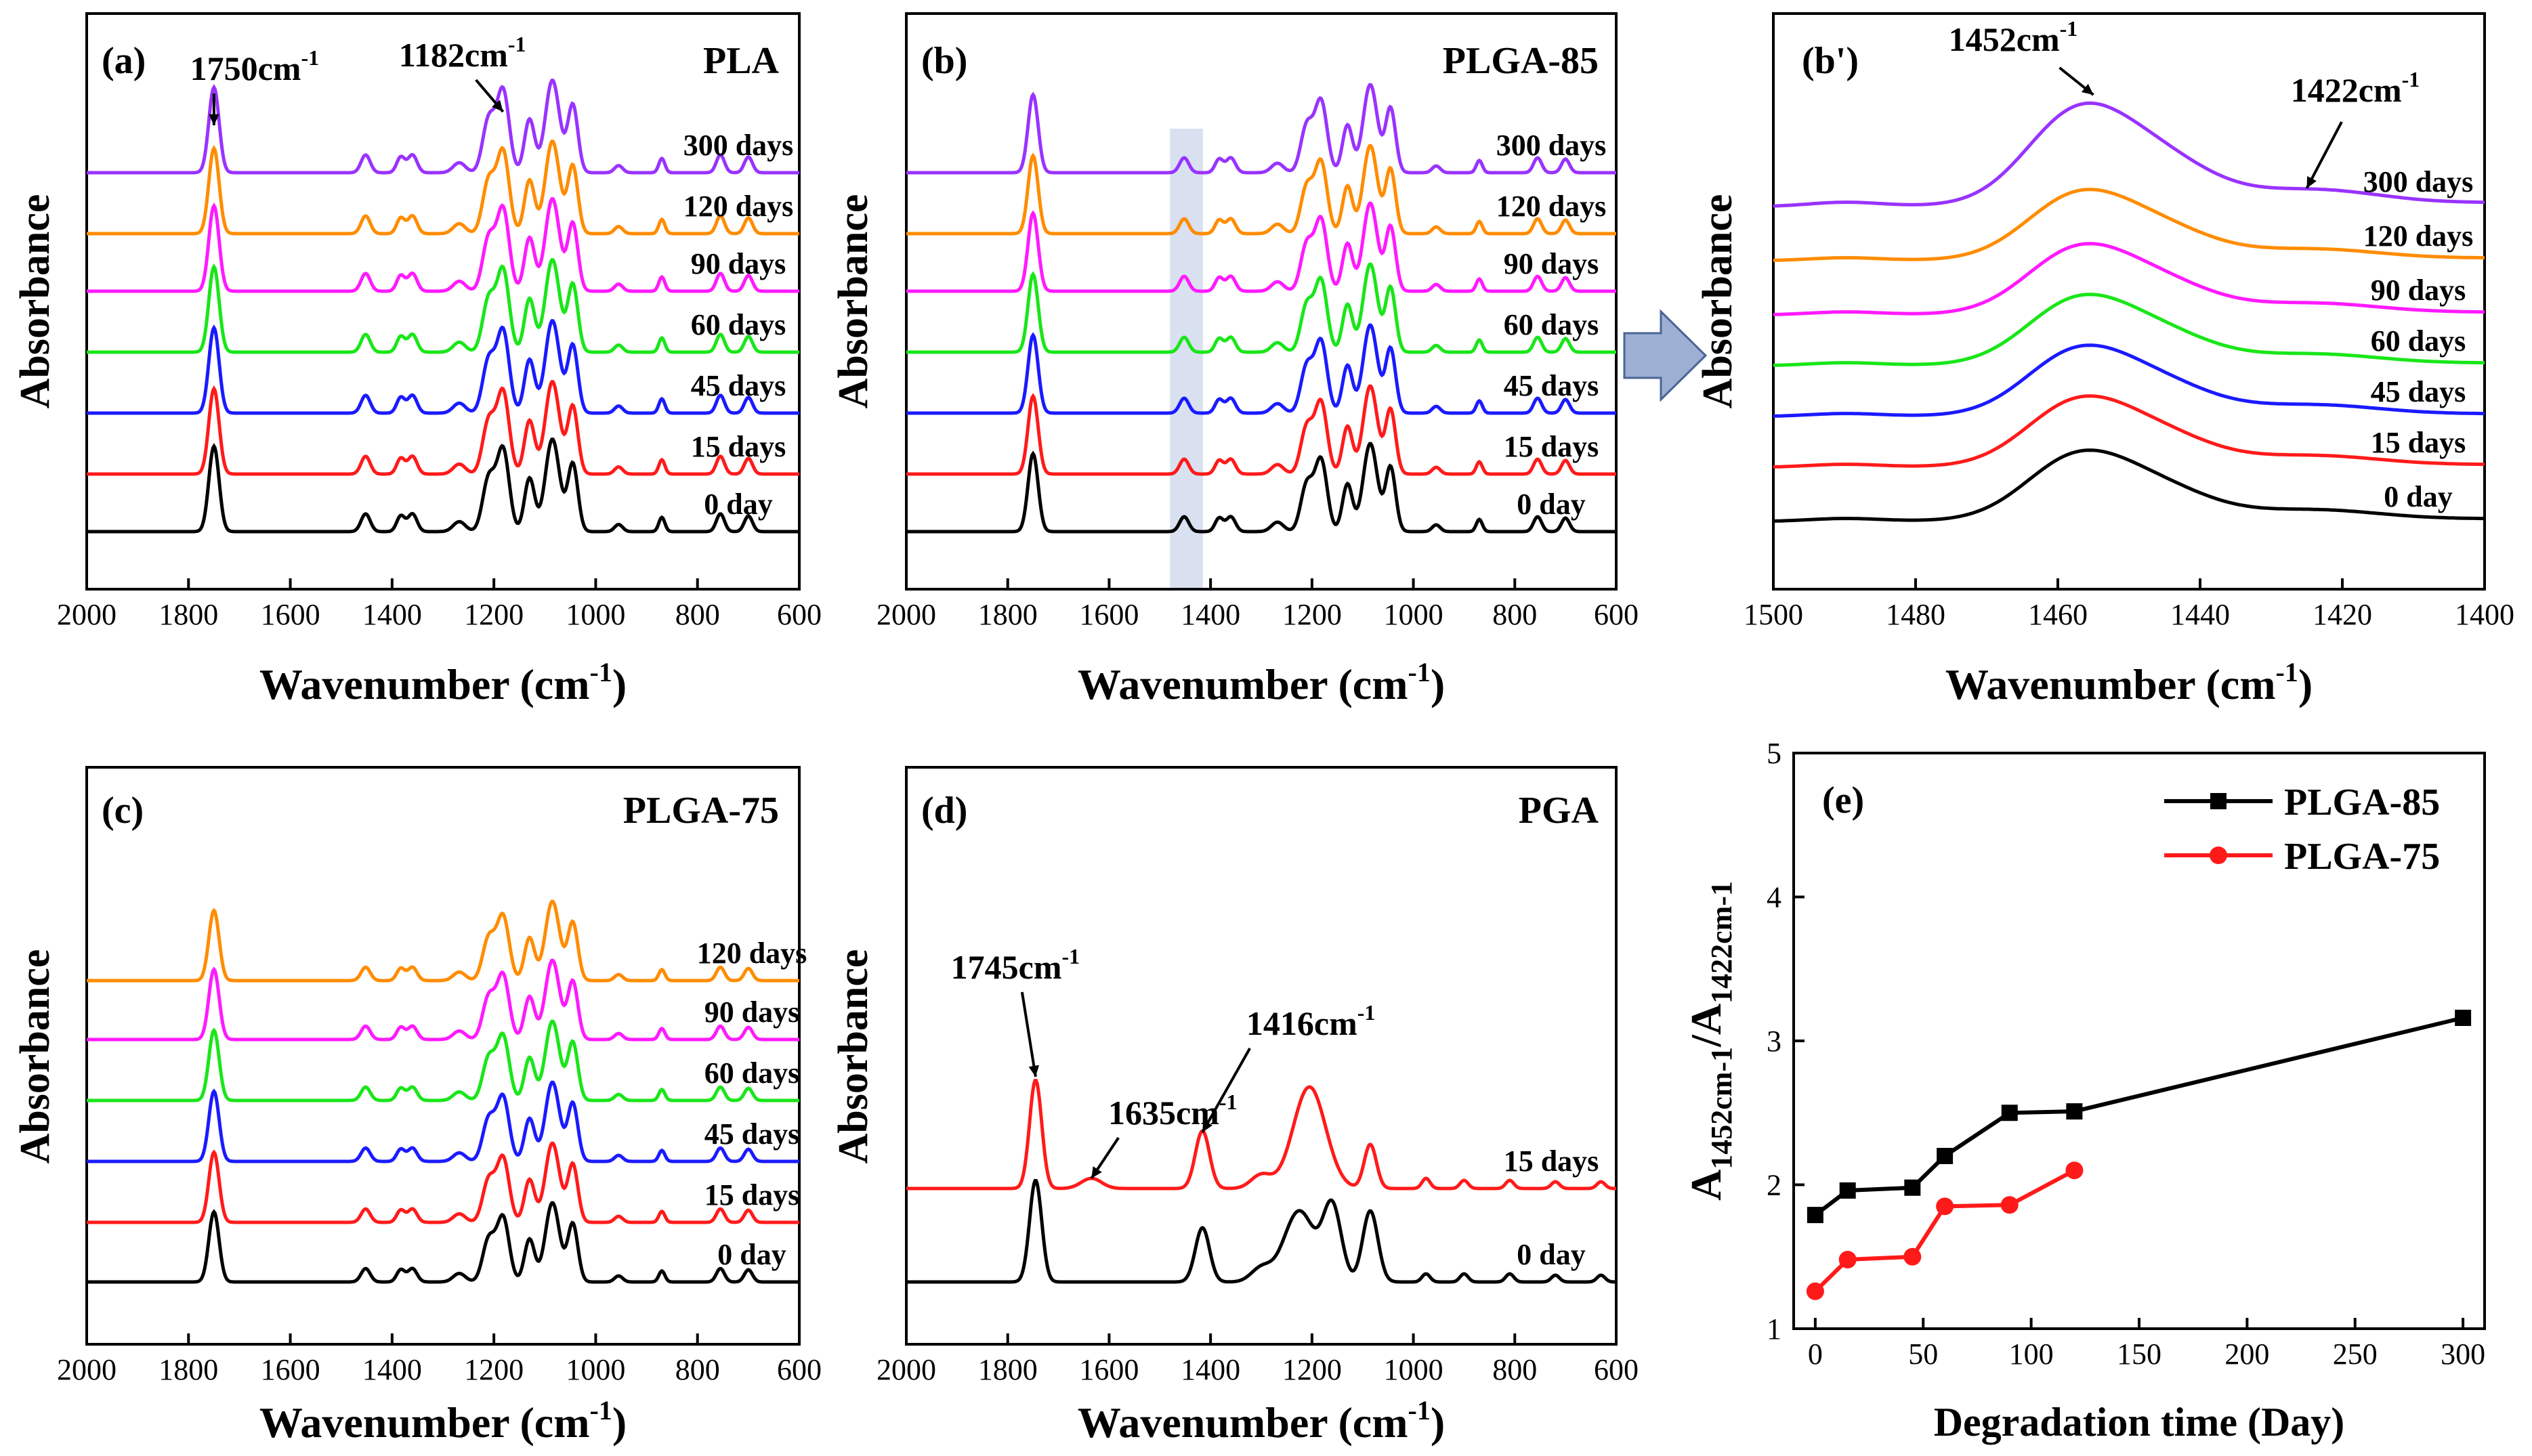  Describe the element at coordinates (1311, 1021) in the screenshot. I see `annotation-1416: 1416cm-1` at that location.